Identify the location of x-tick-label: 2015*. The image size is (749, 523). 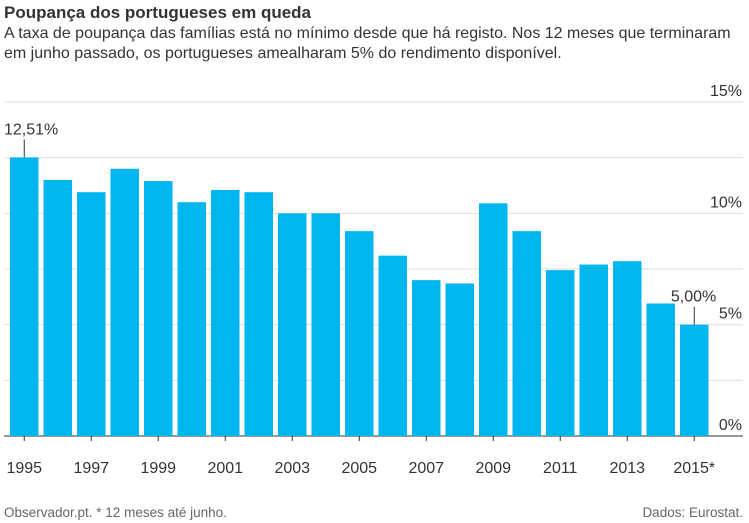
(694, 468).